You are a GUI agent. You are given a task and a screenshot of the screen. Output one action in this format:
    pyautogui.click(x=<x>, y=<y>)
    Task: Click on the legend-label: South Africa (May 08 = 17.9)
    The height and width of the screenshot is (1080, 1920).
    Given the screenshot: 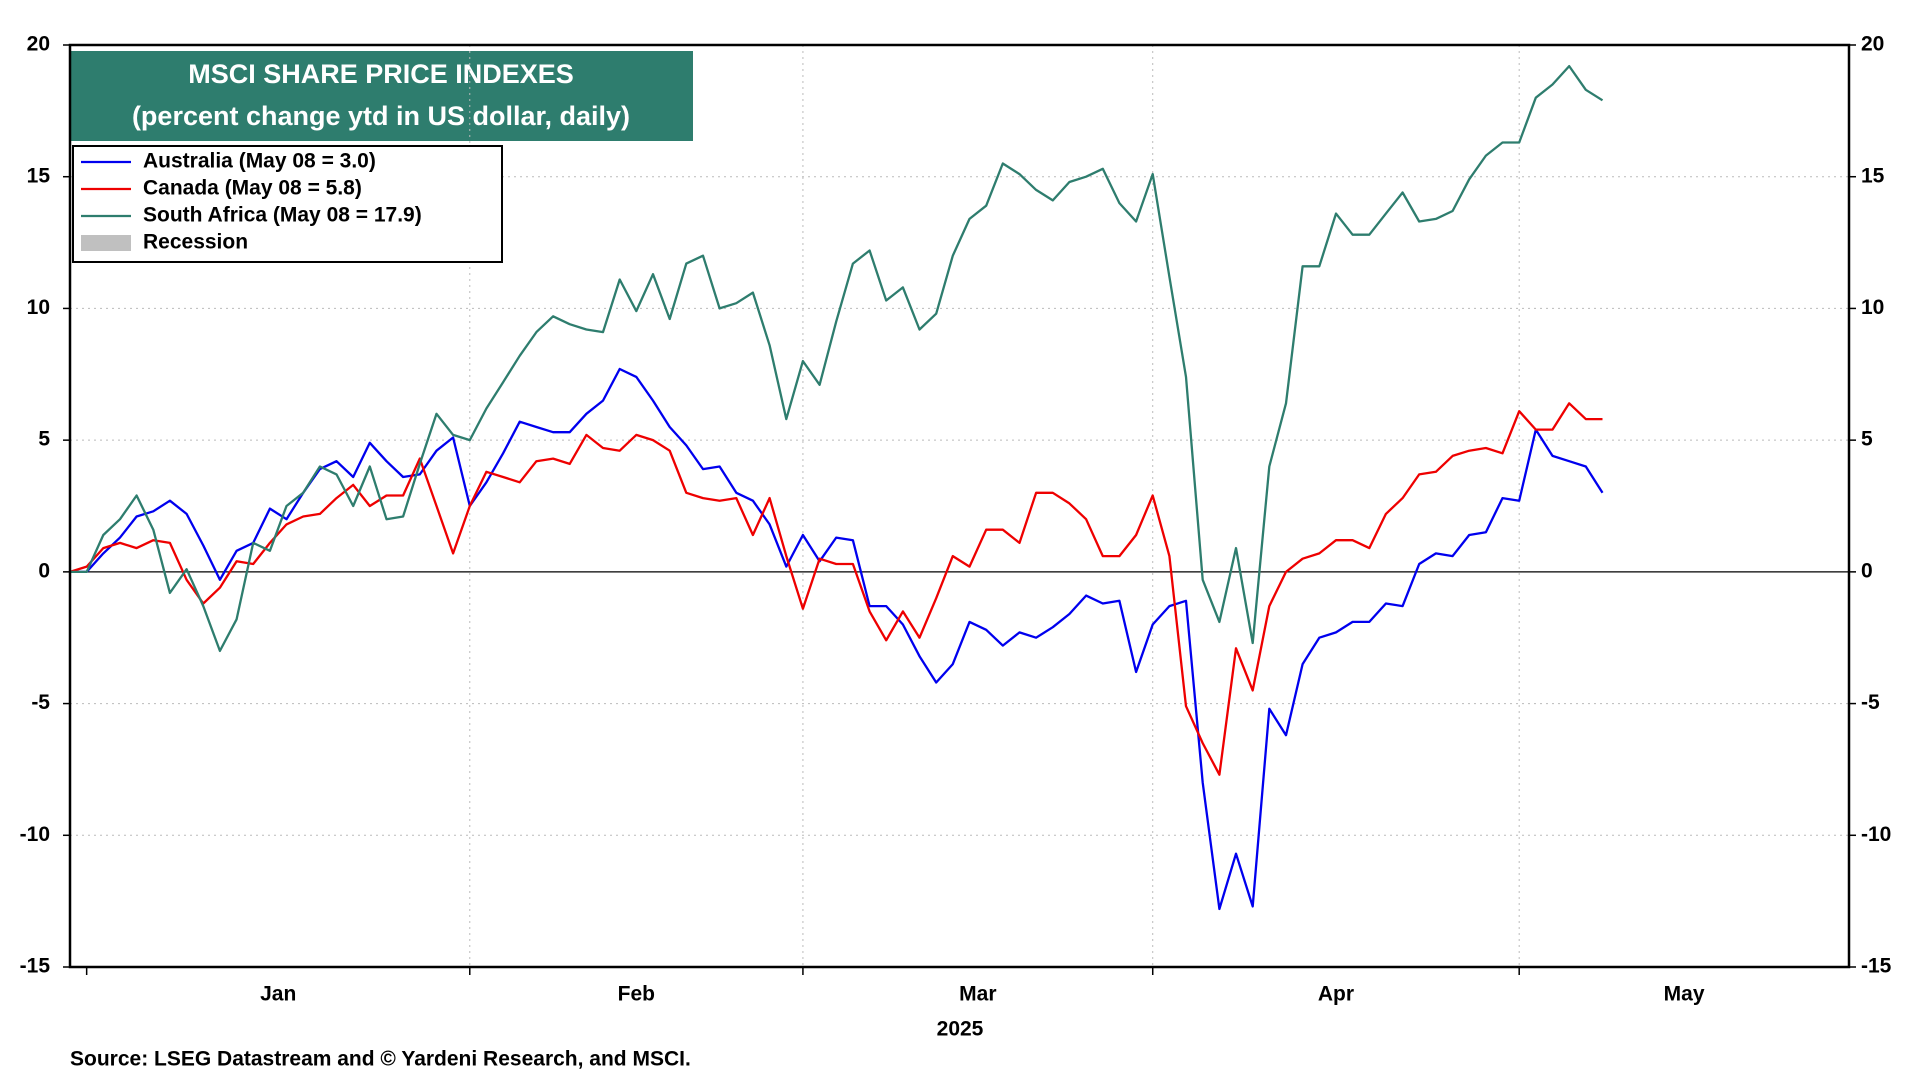 What is the action you would take?
    pyautogui.click(x=282, y=215)
    